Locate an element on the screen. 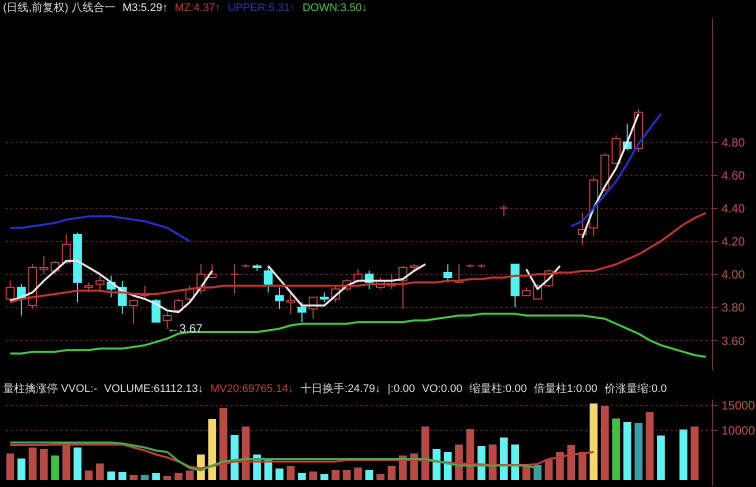  text: 缩量柱:0.00 is located at coordinates (498, 389).